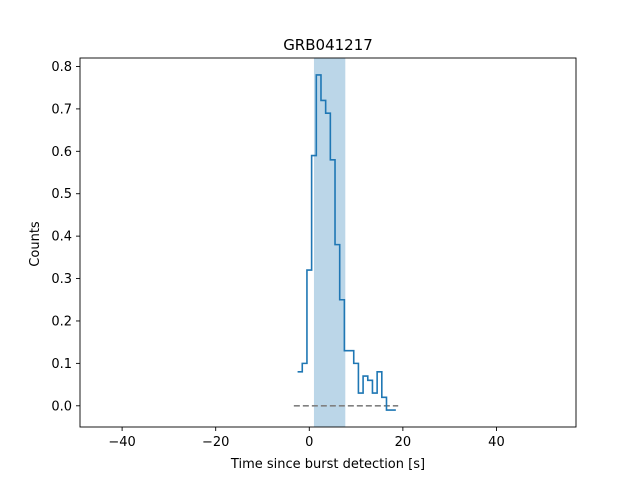 The image size is (640, 480). Describe the element at coordinates (496, 442) in the screenshot. I see `x-tick-label: 40` at that location.